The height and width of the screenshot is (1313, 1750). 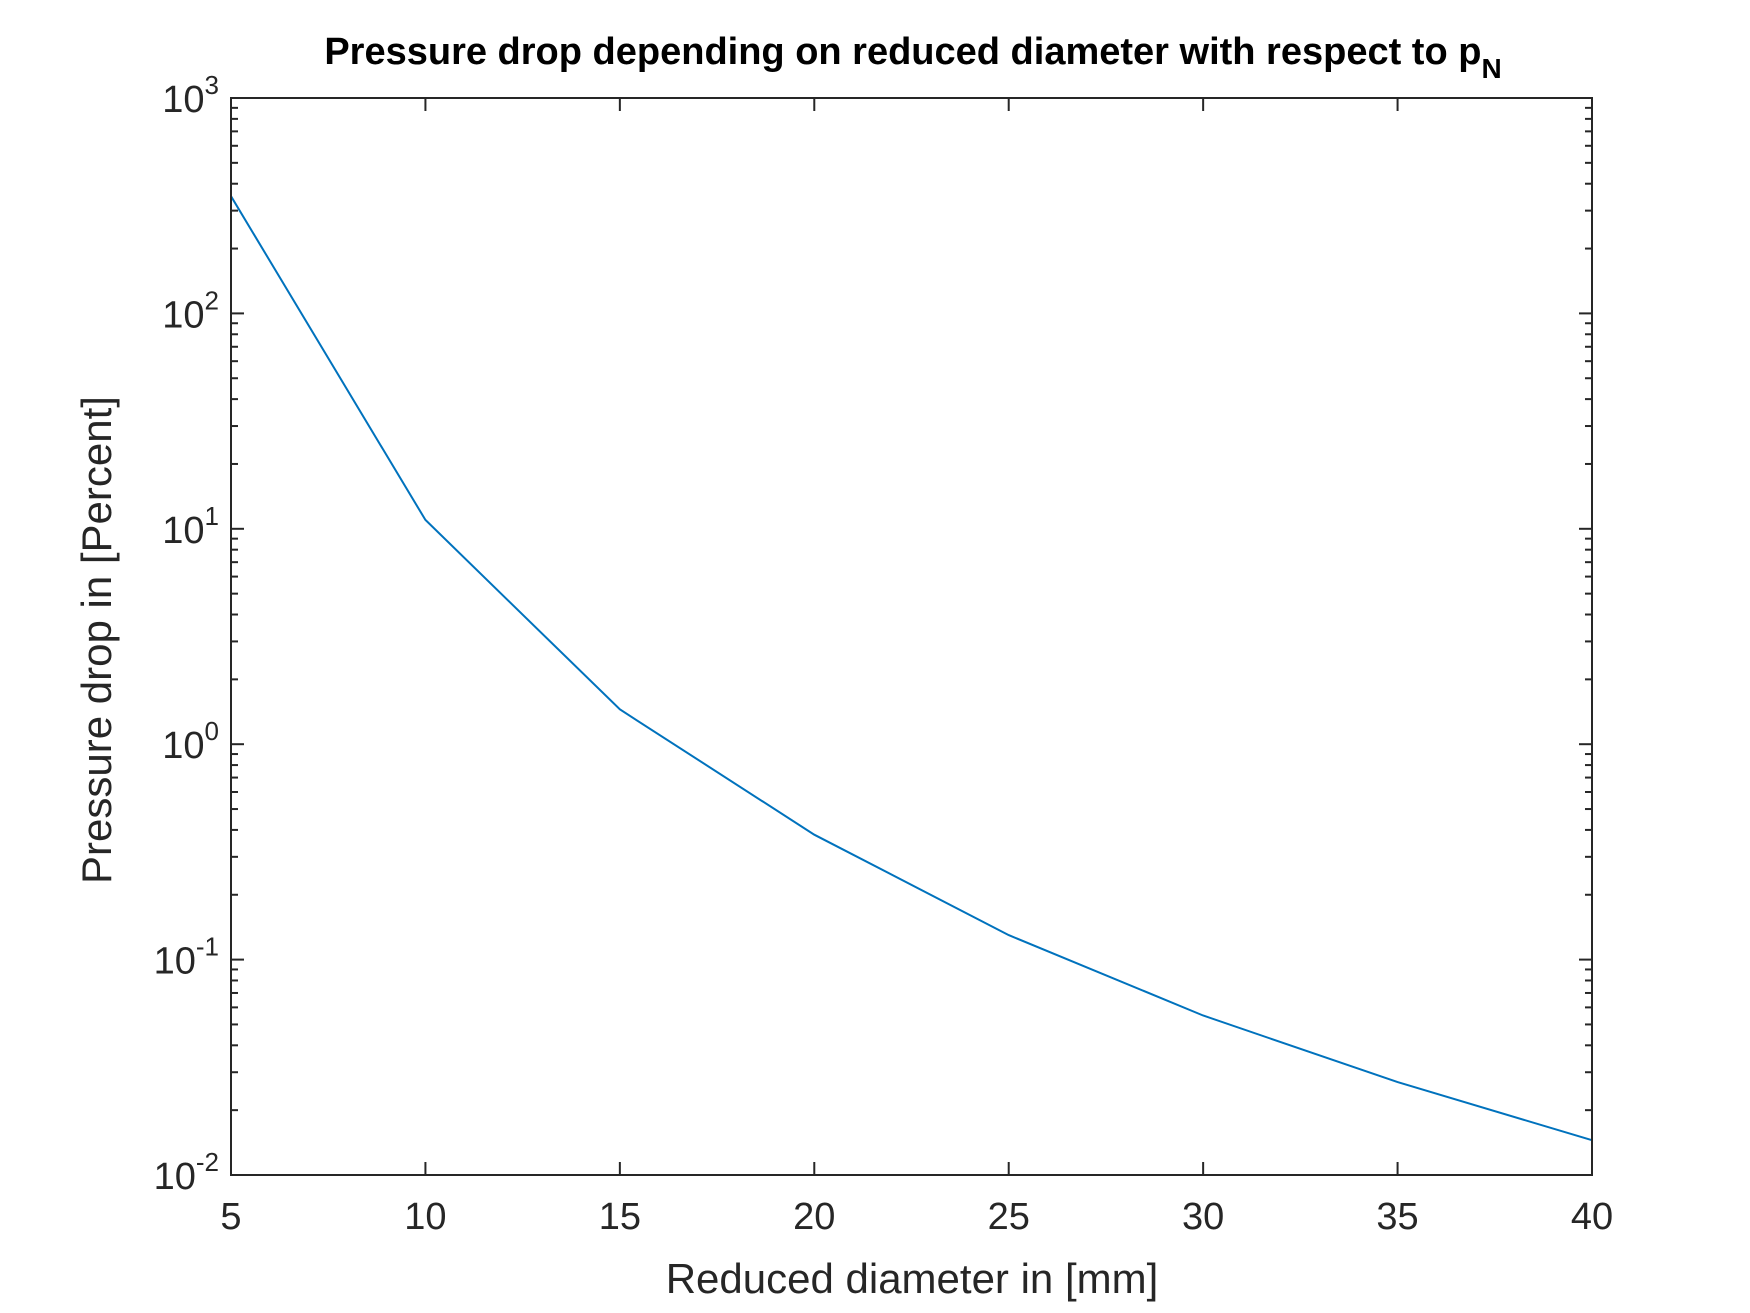 What do you see at coordinates (96, 640) in the screenshot?
I see `y-axis-label: Pressure drop in [Percent]` at bounding box center [96, 640].